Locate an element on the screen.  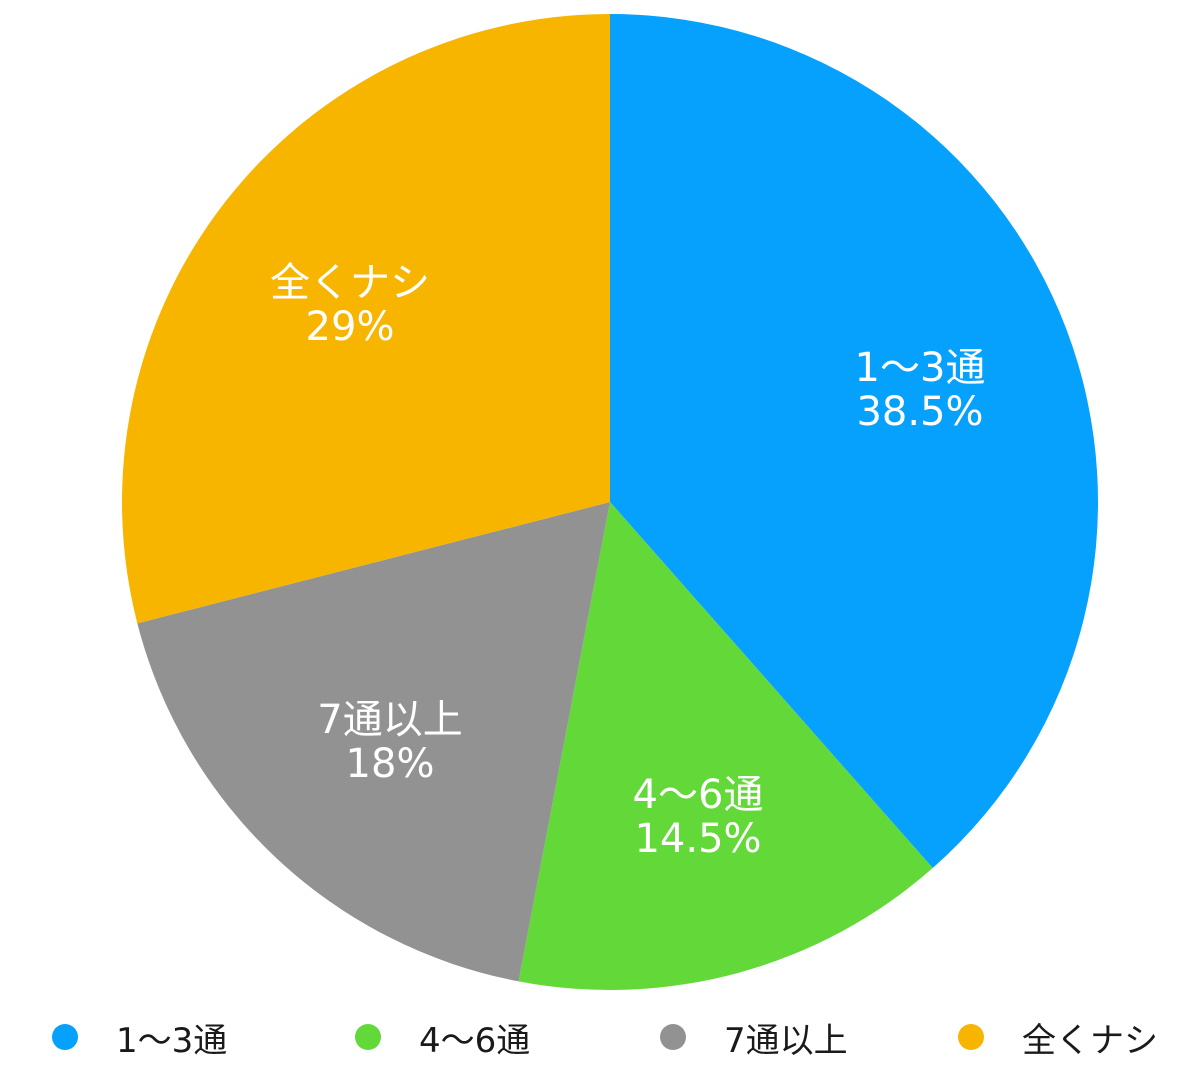
legend-item-7-plus: 7通以上 is located at coordinates (754, 1037).